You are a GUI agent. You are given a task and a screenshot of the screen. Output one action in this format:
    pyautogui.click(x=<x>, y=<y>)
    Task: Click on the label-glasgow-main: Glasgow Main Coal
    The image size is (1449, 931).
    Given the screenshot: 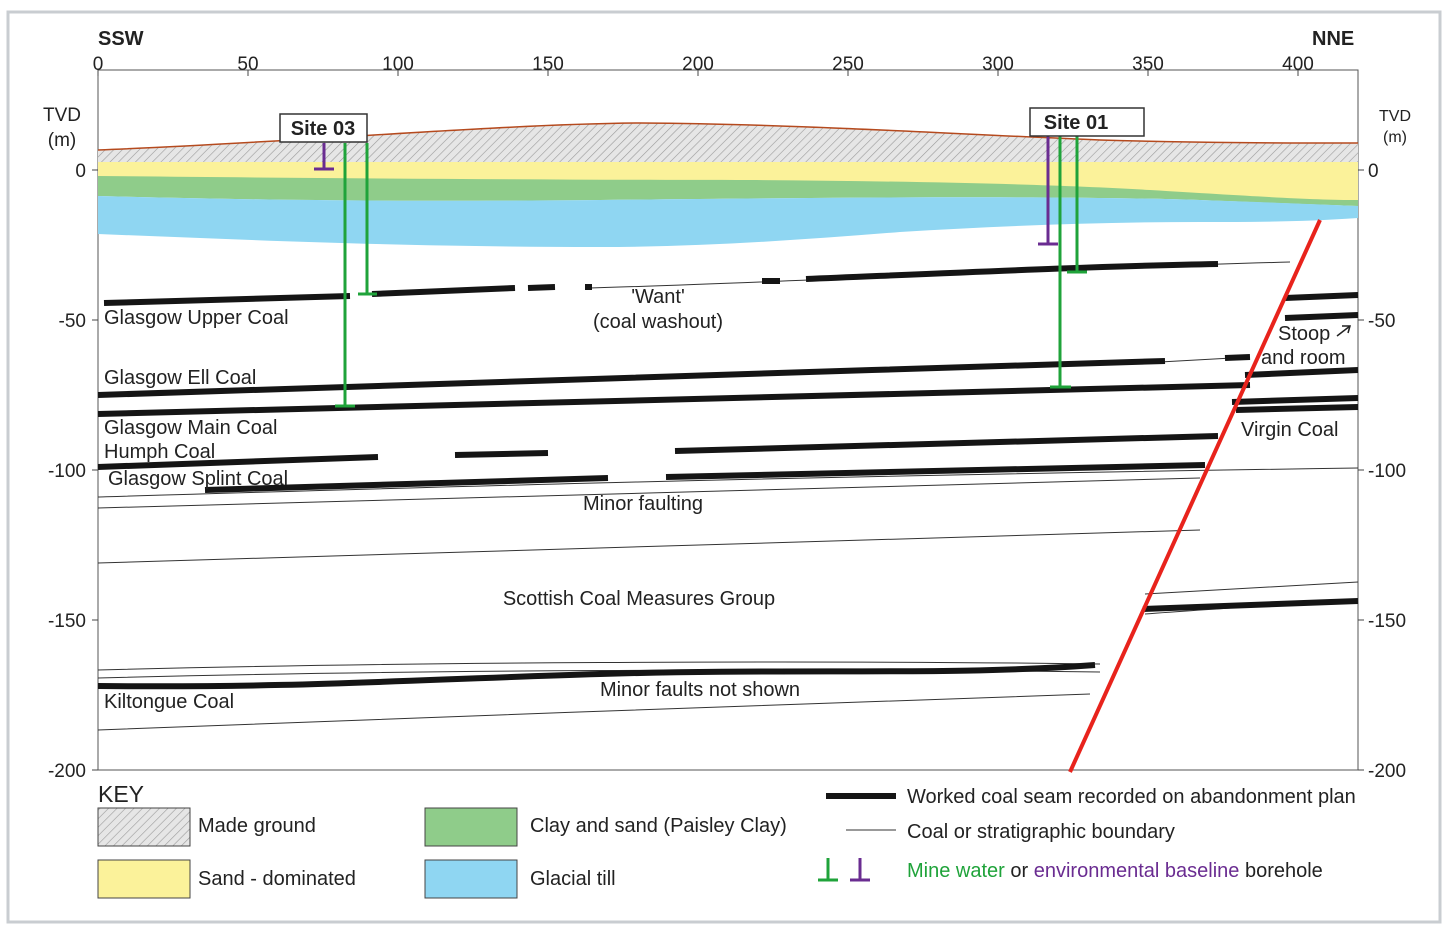 What is the action you would take?
    pyautogui.click(x=190, y=428)
    